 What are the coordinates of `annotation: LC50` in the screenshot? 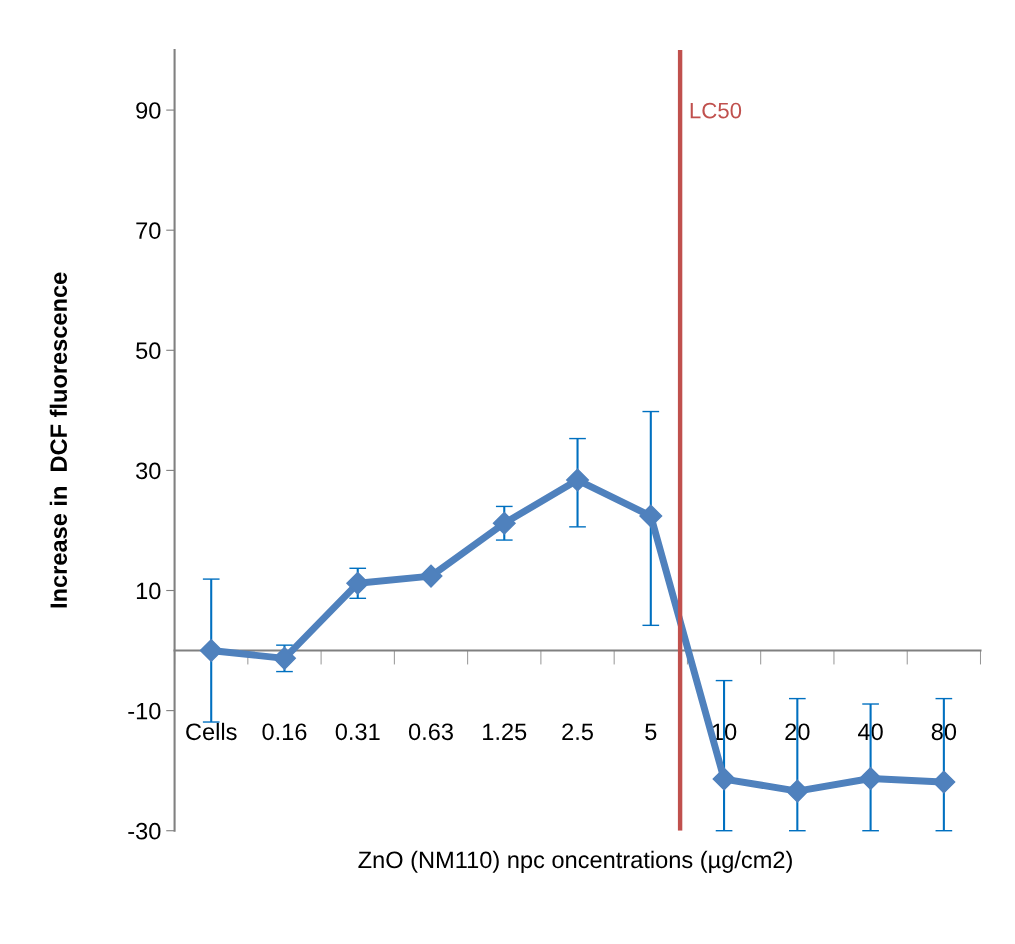 It's located at (716, 110).